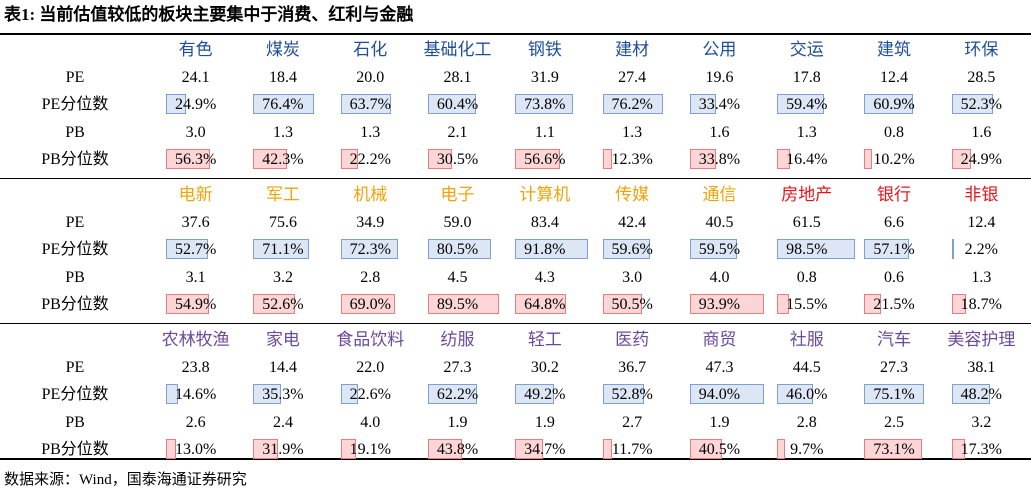 This screenshot has width=1031, height=495. What do you see at coordinates (632, 340) in the screenshot?
I see `category-header: 医药` at bounding box center [632, 340].